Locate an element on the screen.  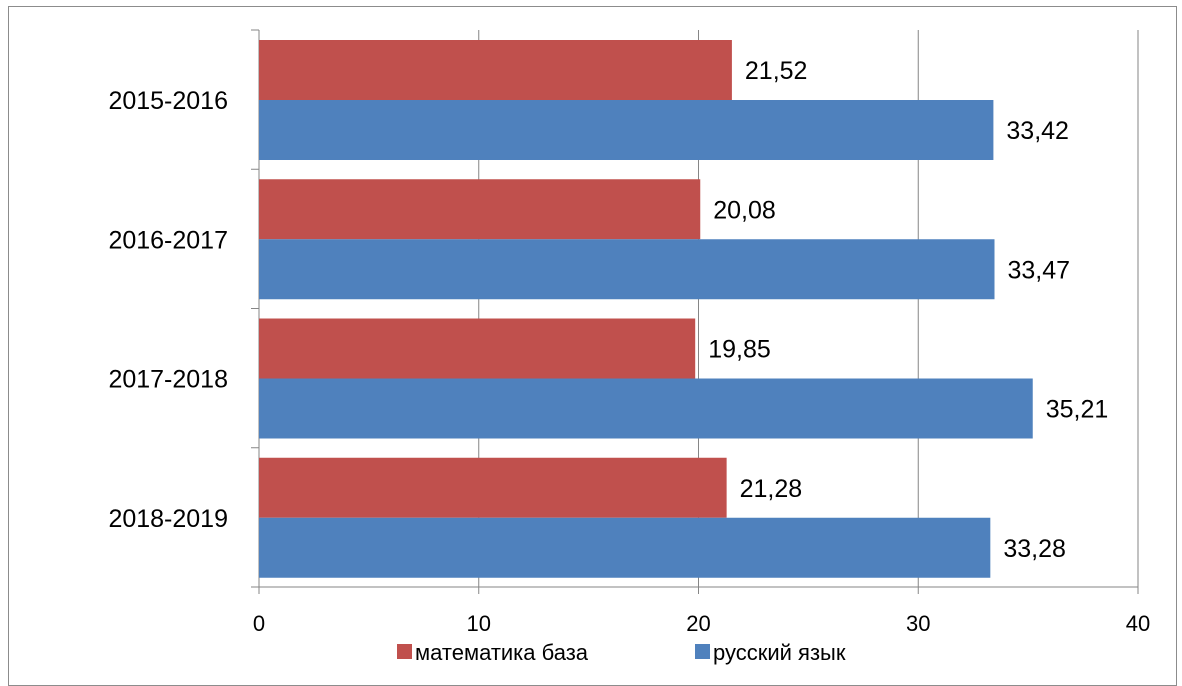
data-label: 20,08 is located at coordinates (744, 210).